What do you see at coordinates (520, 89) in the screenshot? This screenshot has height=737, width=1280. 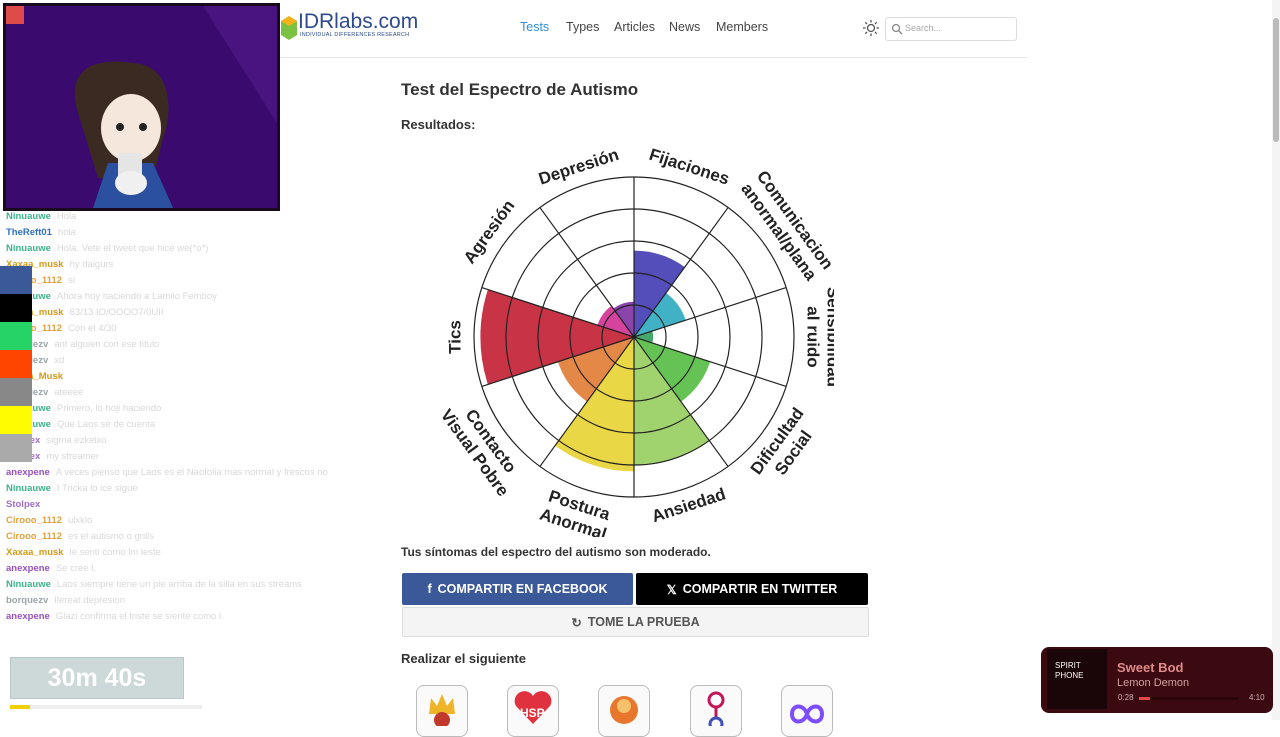 I see `page-title: Test del Espectro de Autismo` at bounding box center [520, 89].